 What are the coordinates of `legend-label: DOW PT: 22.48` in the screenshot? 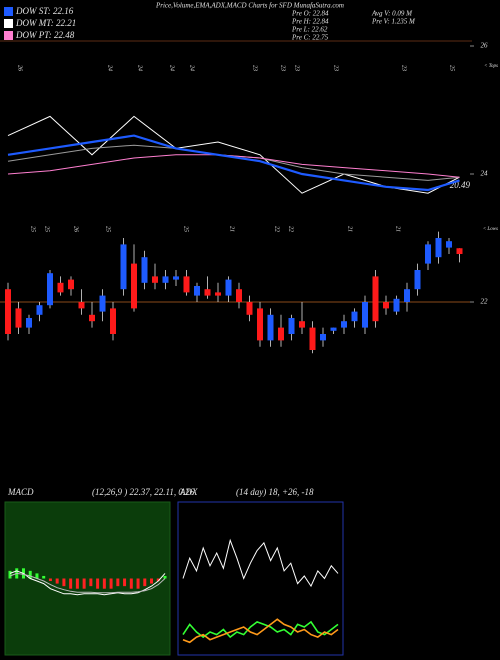 It's located at (45, 35).